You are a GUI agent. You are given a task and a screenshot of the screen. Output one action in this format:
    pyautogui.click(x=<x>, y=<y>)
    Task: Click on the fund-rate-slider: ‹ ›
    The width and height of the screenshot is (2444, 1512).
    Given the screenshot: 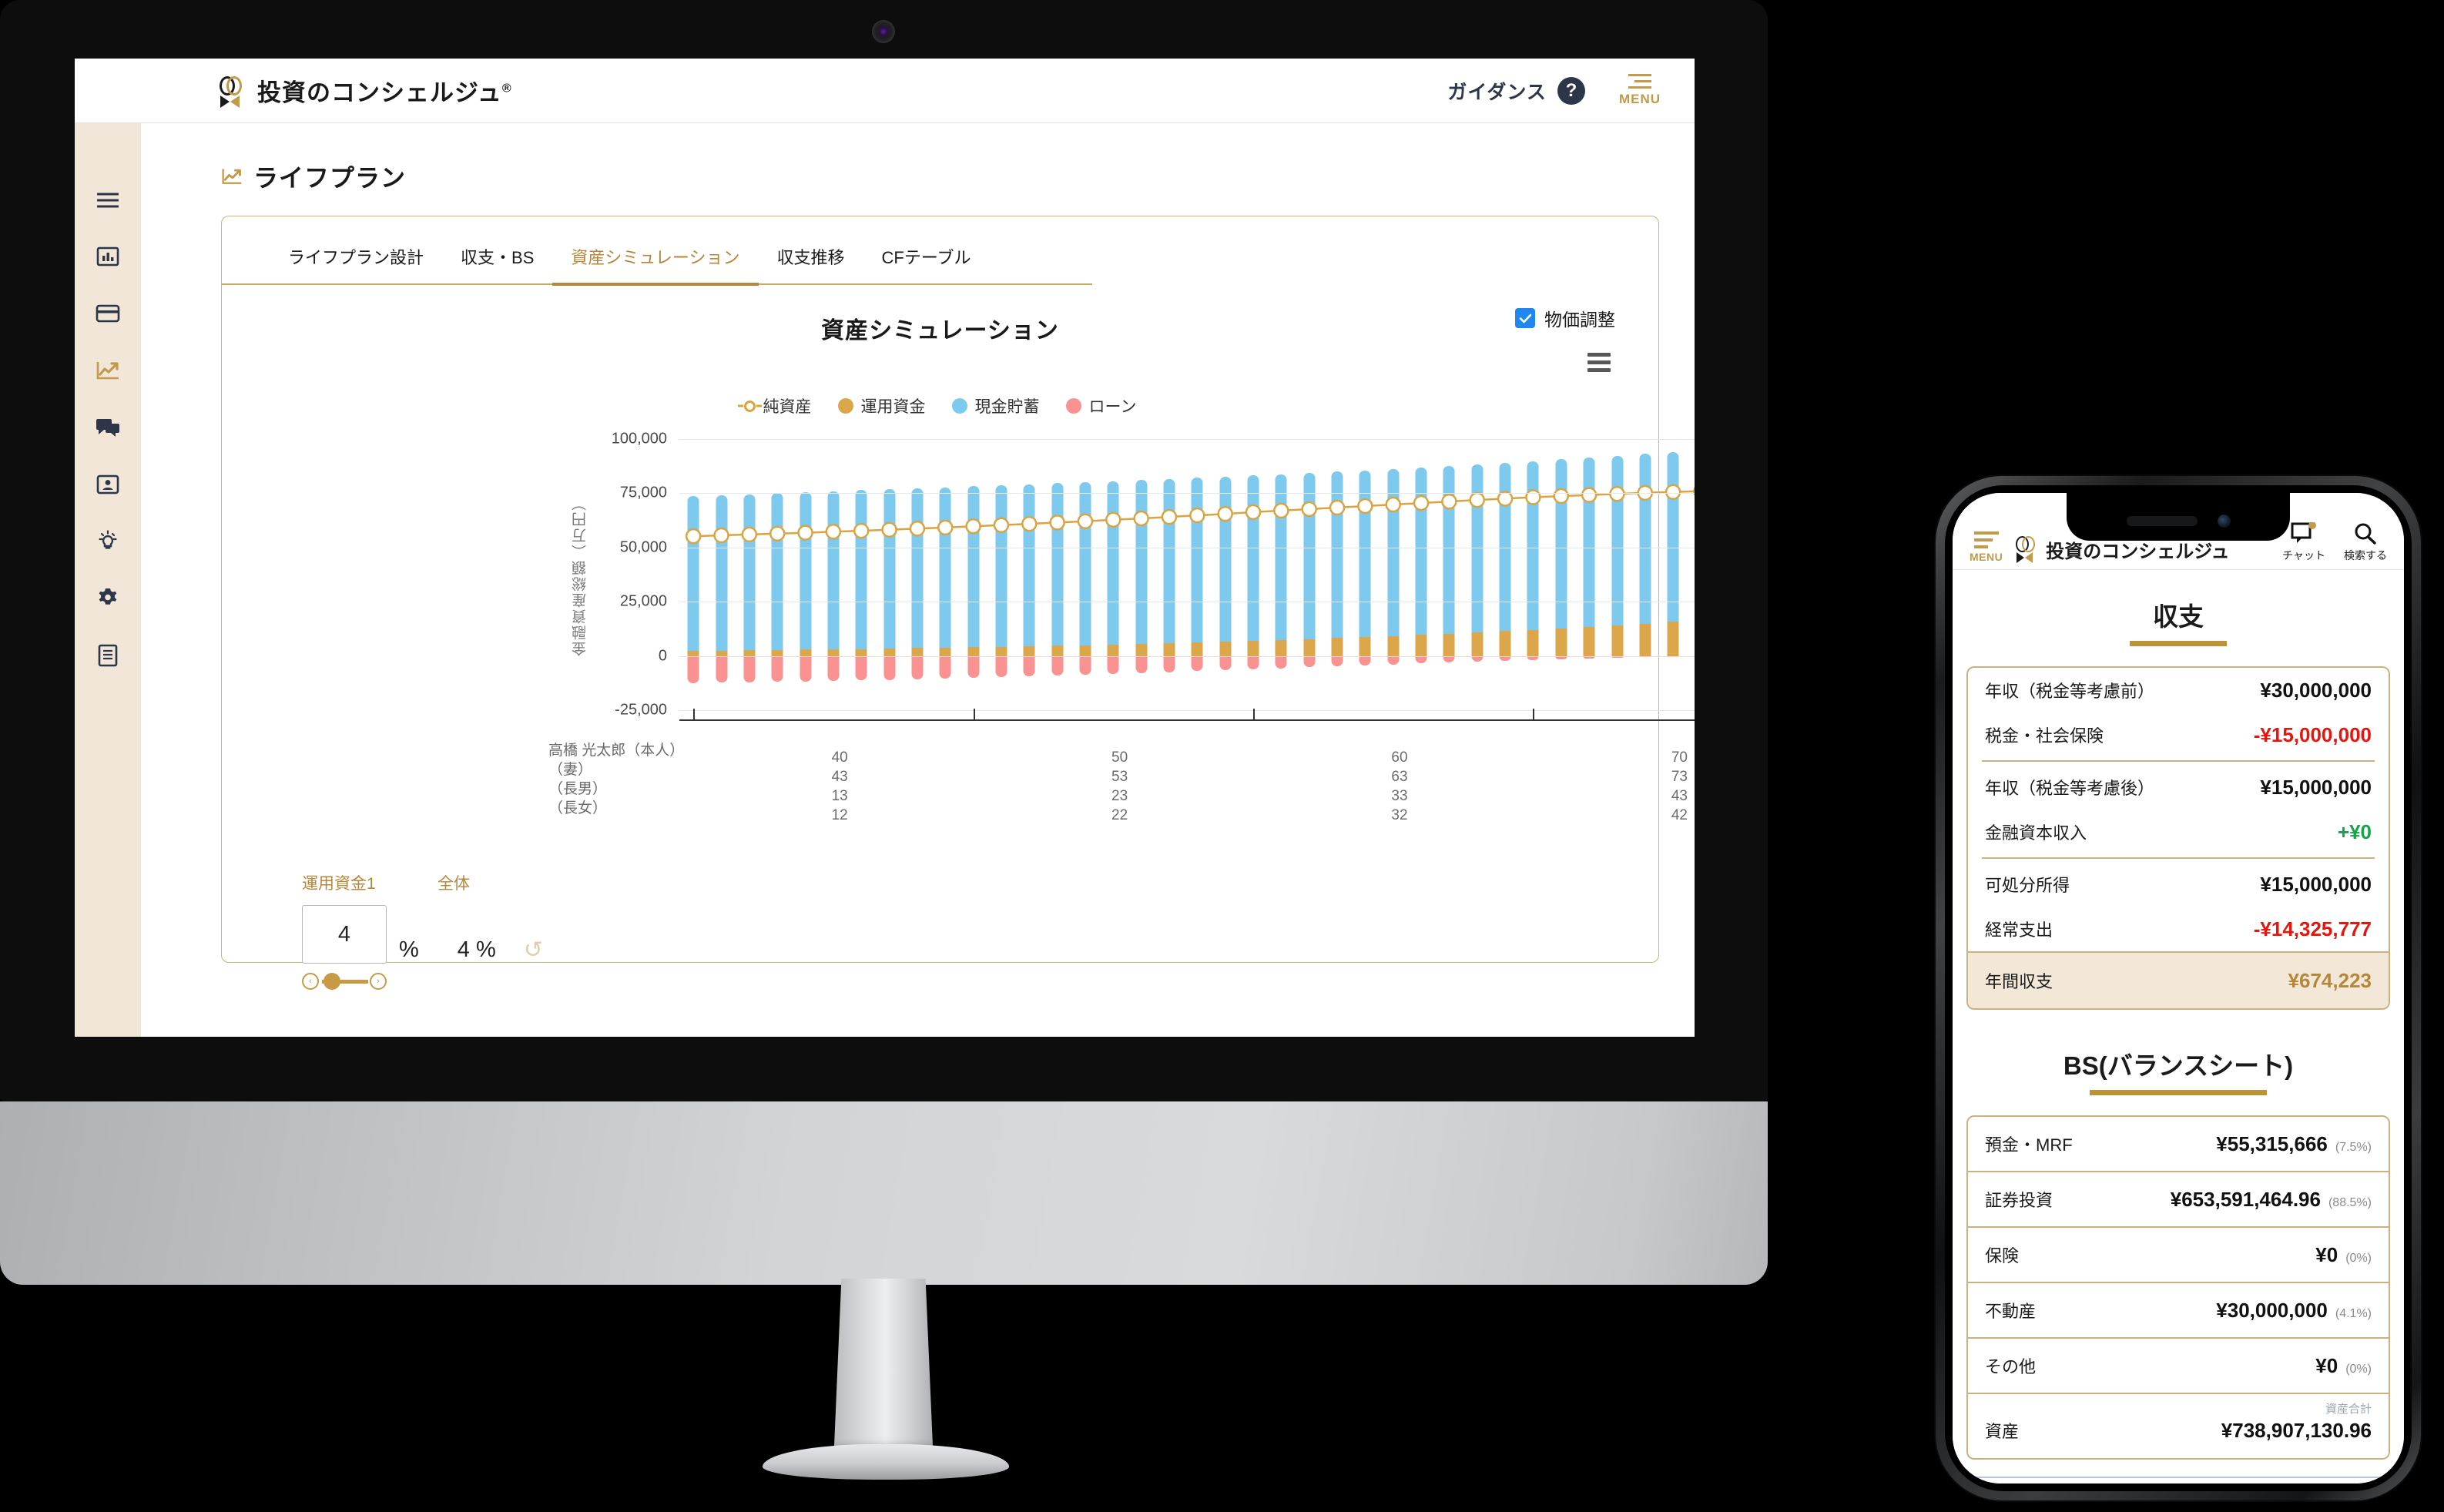 What is the action you would take?
    pyautogui.click(x=344, y=981)
    